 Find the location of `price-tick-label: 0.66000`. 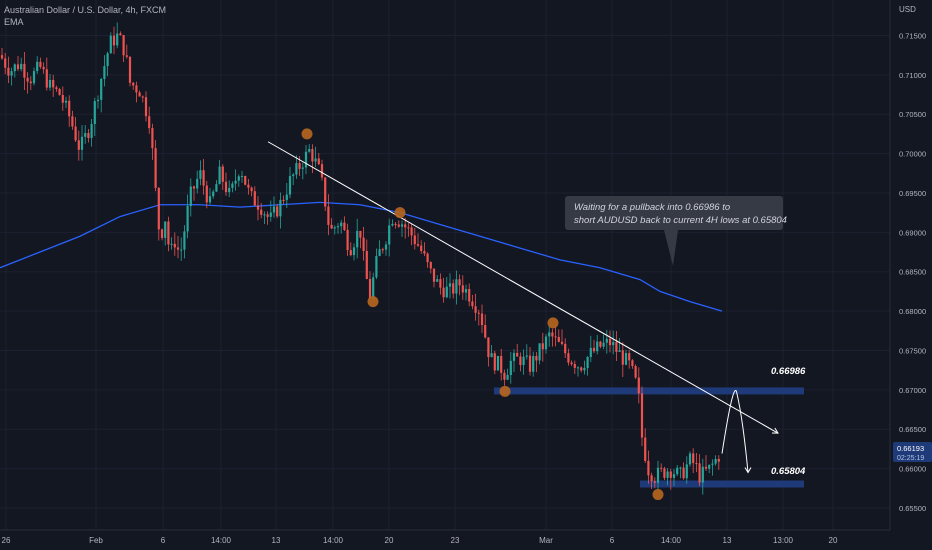

price-tick-label: 0.66000 is located at coordinates (912, 469).